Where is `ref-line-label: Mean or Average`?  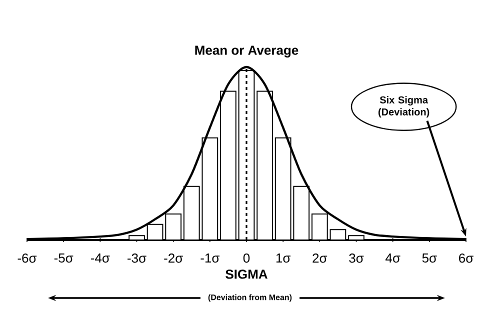 ref-line-label: Mean or Average is located at coordinates (246, 52).